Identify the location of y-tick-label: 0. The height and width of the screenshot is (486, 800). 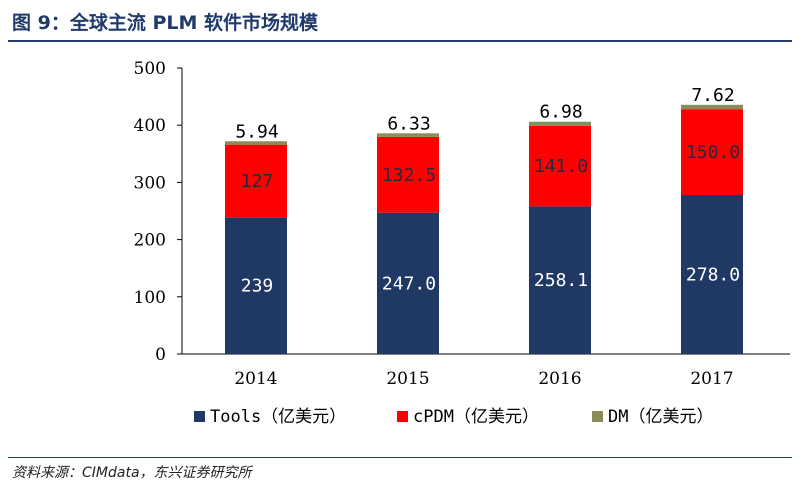
(160, 355).